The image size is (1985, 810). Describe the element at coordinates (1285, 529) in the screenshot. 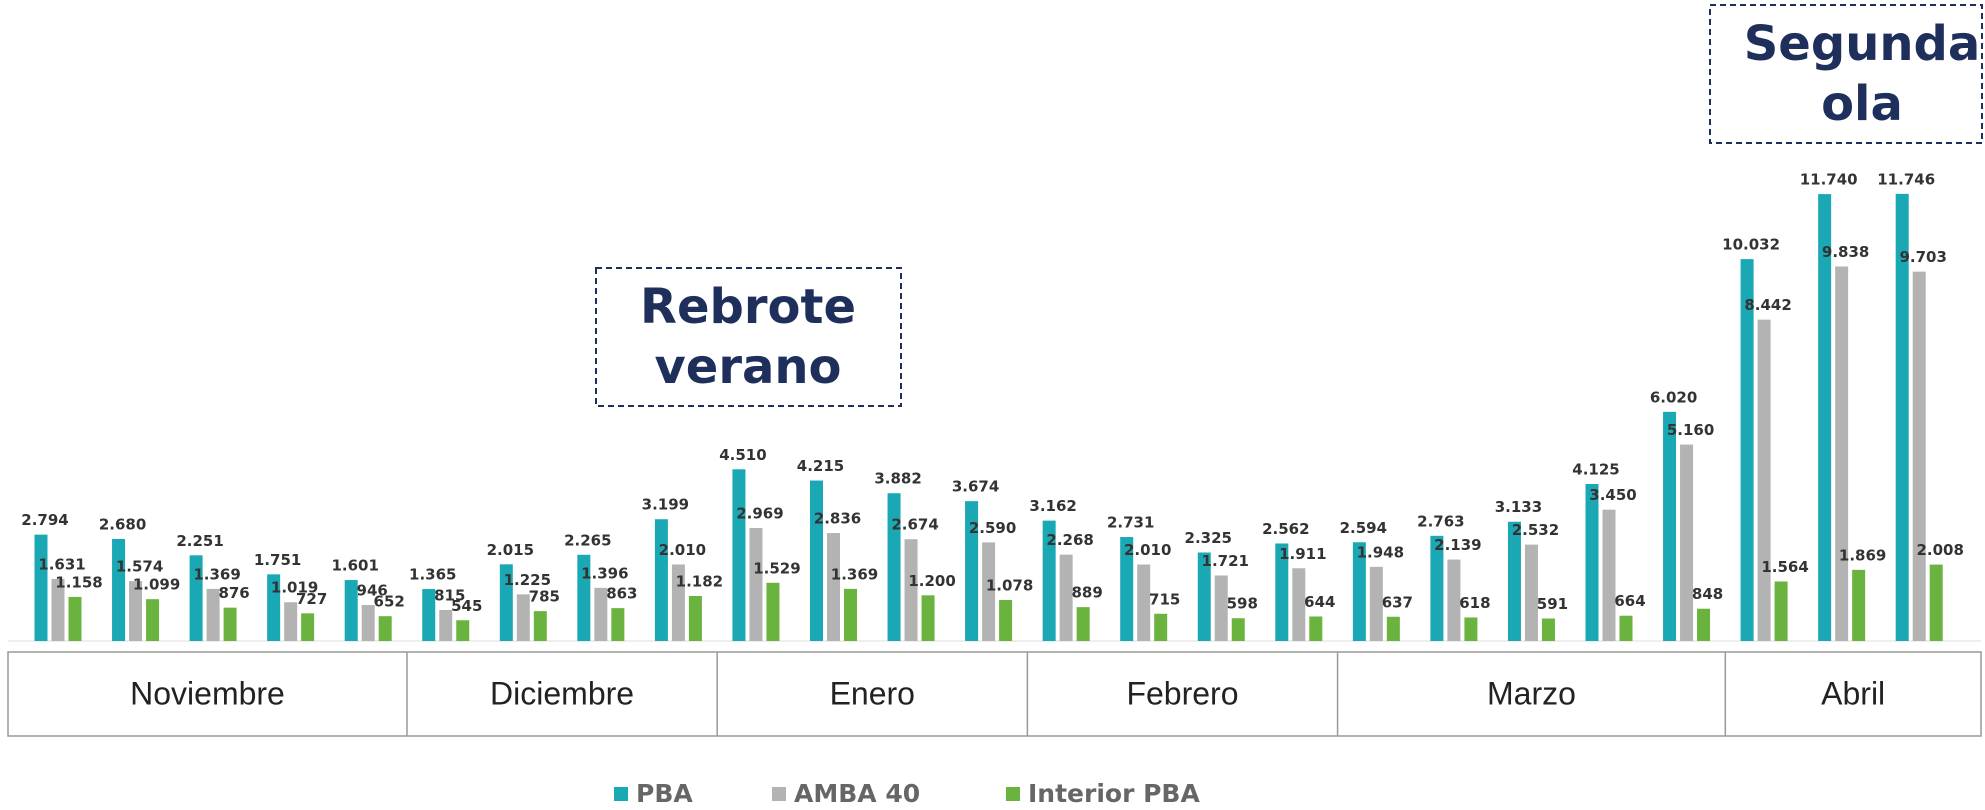

I see `value-label: 2.562` at that location.